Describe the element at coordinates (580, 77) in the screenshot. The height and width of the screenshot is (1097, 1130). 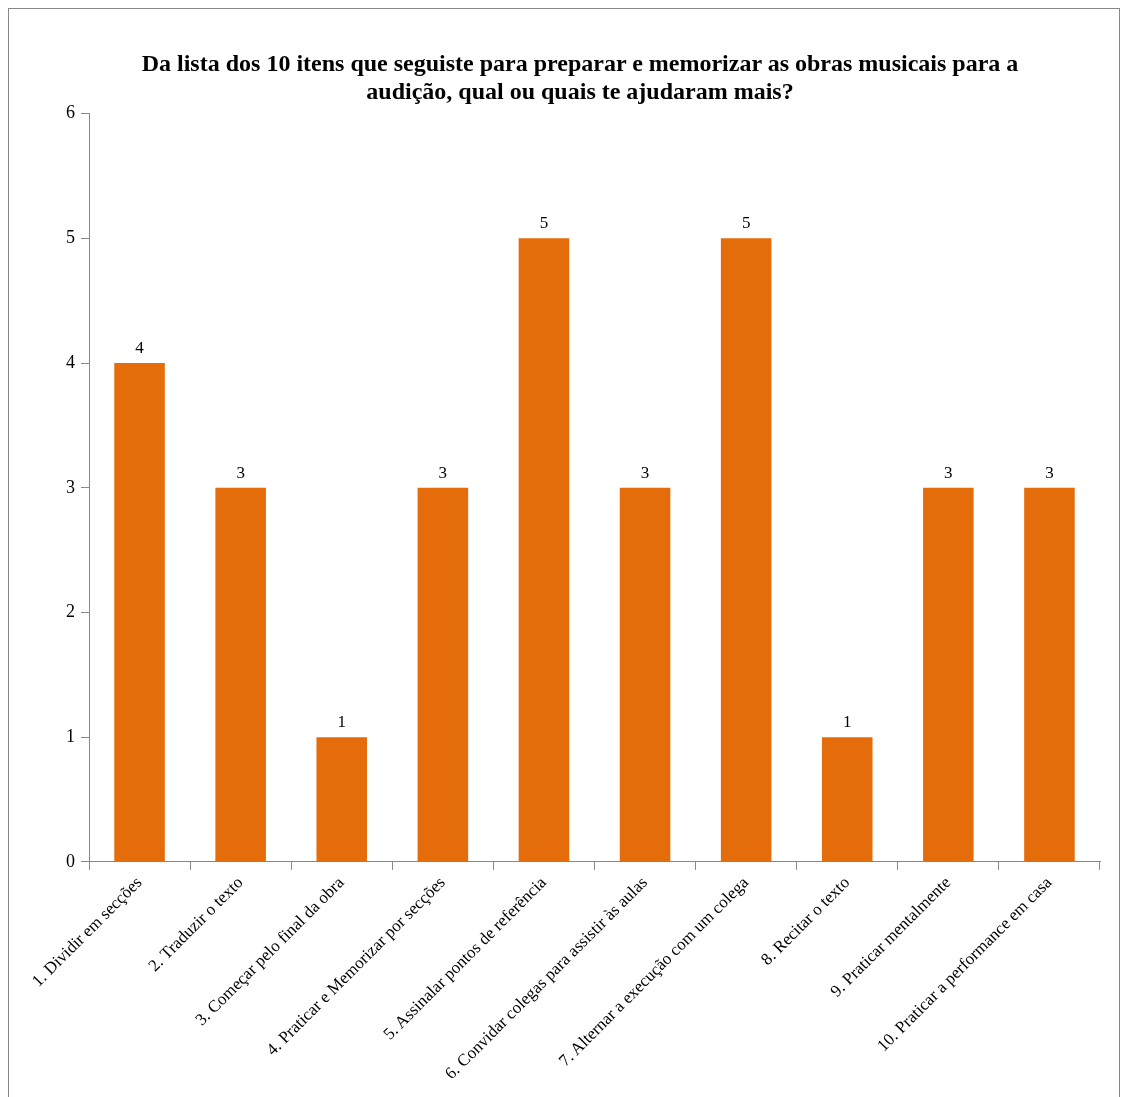
I see `chart-title: Da lista dos 10 itens que seguiste para preparar e memorizar as obras musicais para a audição, qual ou quais te ajudaram mais?` at that location.